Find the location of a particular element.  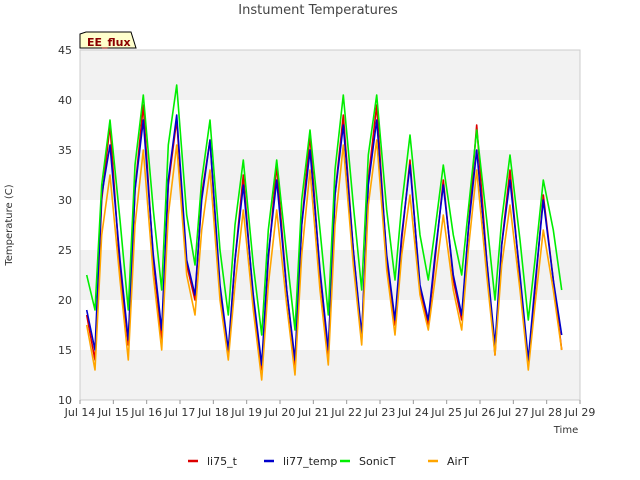

chart-title: Instument Temperatures is located at coordinates (318, 10).